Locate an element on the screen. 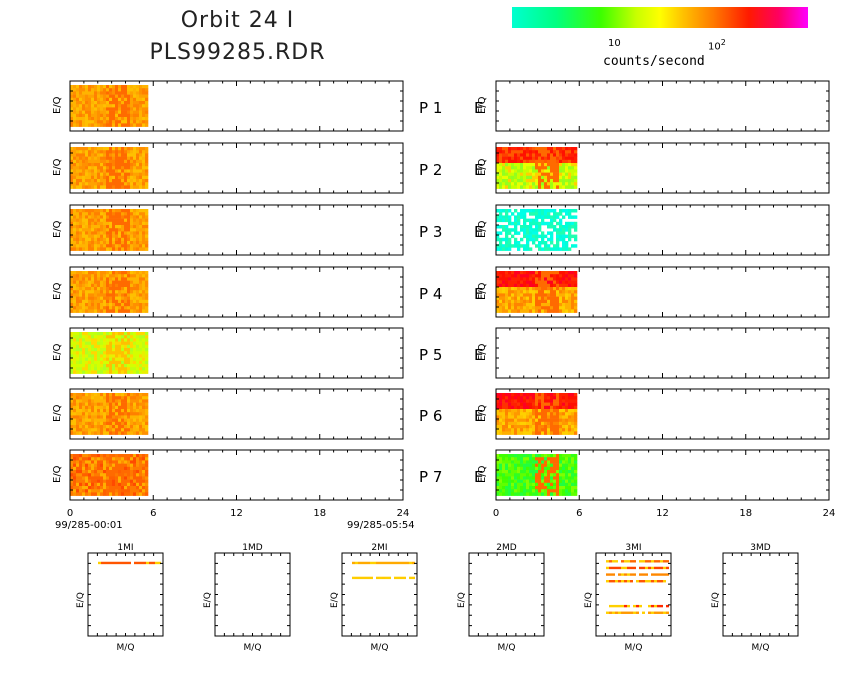  colorbar-unit-label: counts/second is located at coordinates (654, 61).